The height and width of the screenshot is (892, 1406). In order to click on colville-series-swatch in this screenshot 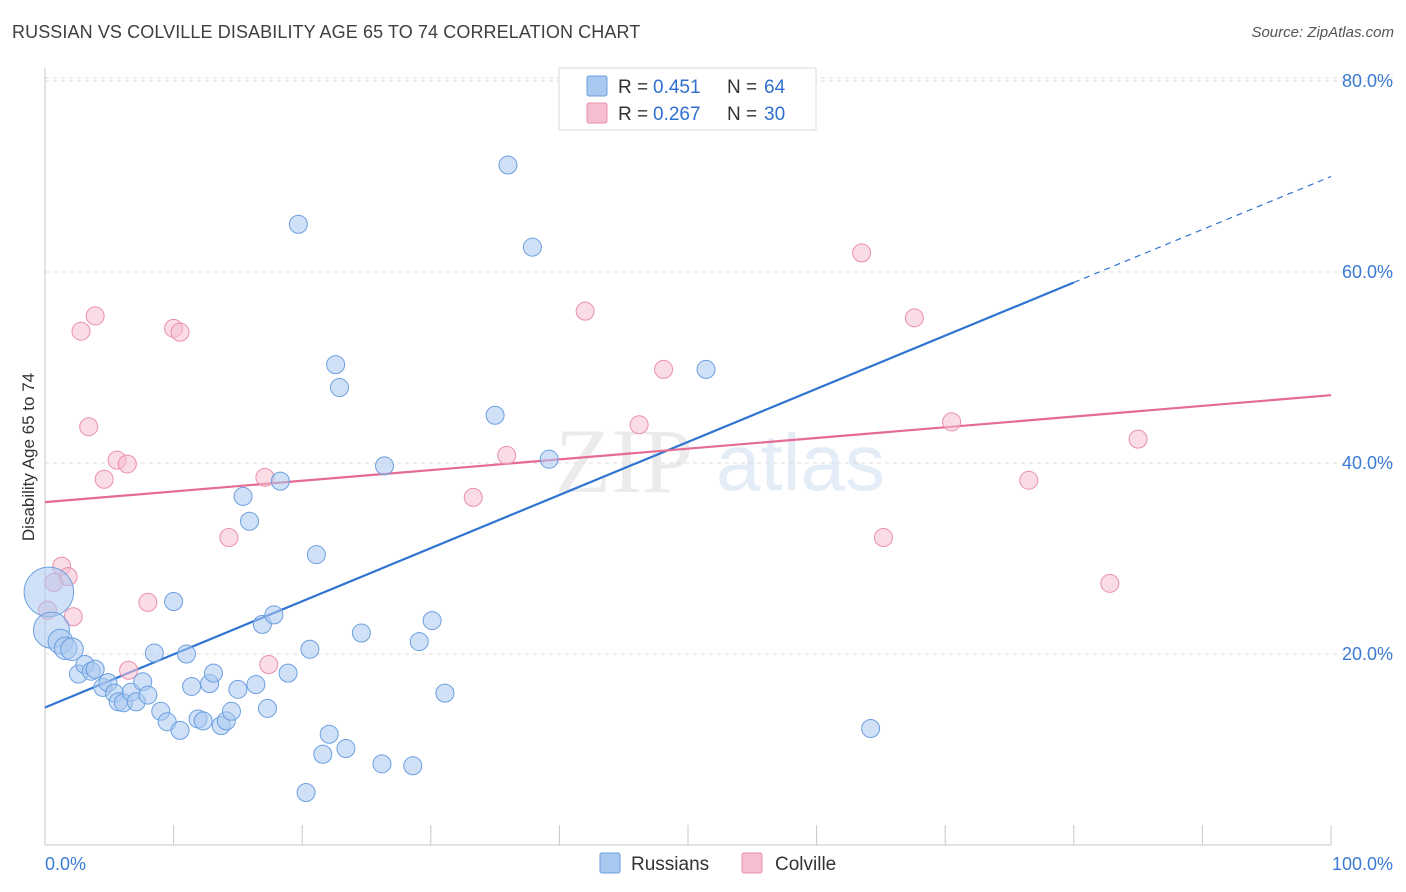, I will do `click(752, 863)`.